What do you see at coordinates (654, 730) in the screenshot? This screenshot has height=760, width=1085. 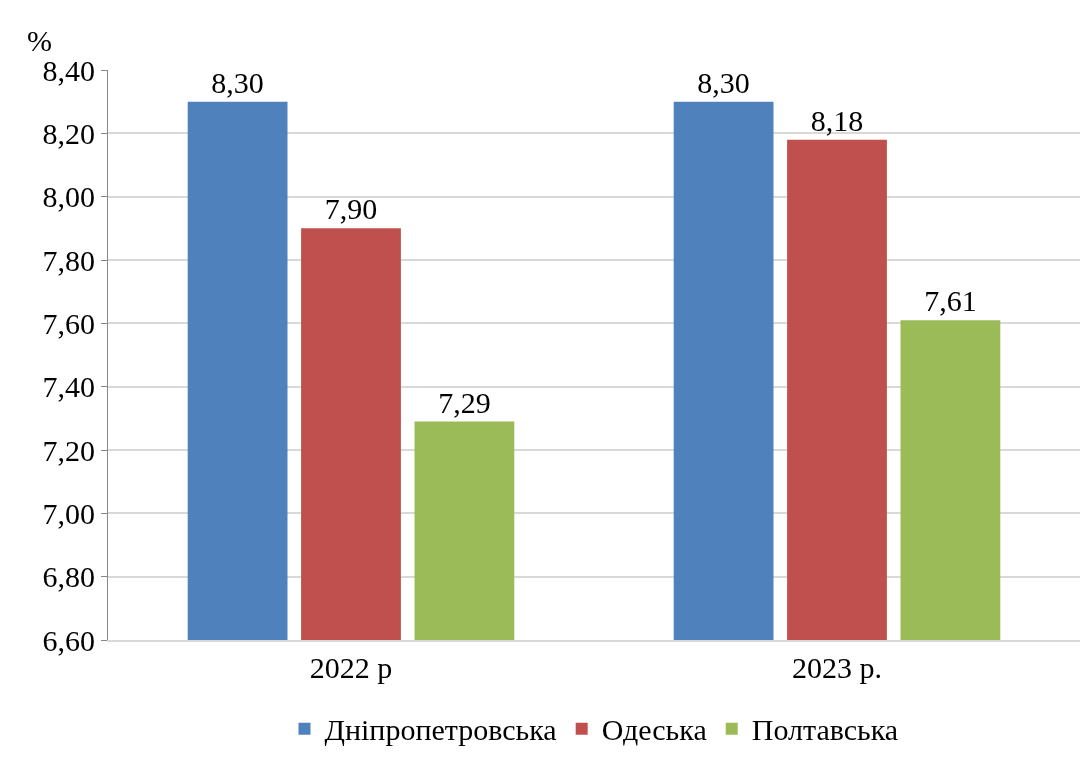 I see `legend-label: Одеська` at bounding box center [654, 730].